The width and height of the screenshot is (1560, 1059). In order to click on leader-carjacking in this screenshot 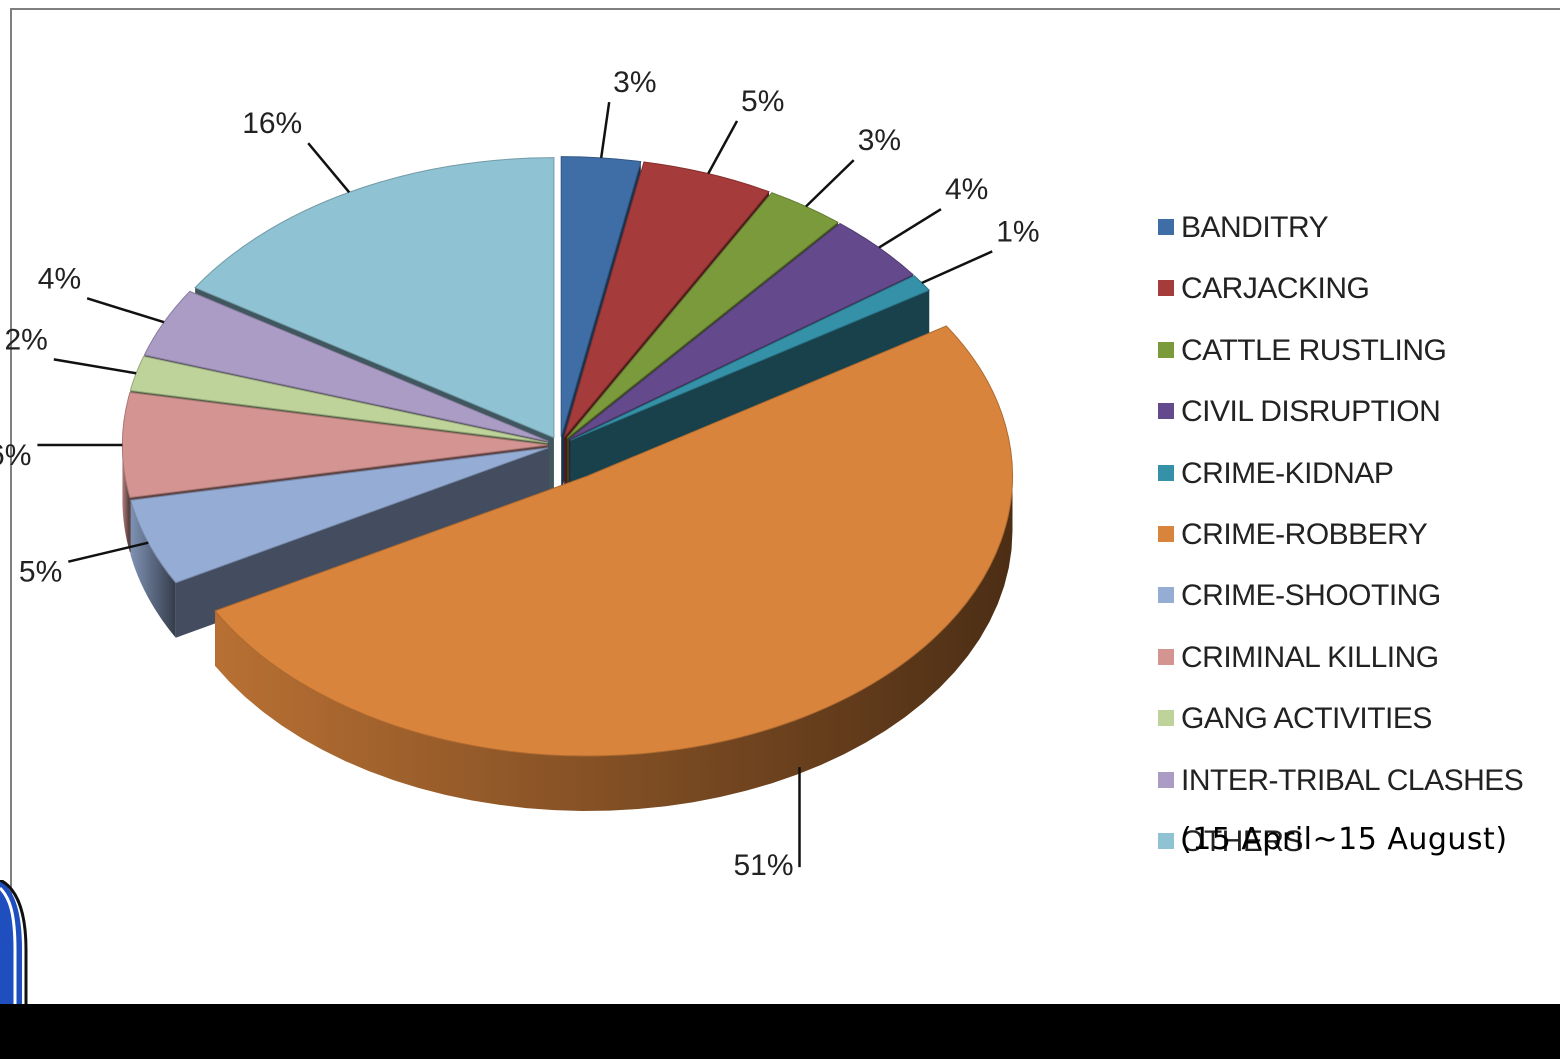, I will do `click(723, 147)`.